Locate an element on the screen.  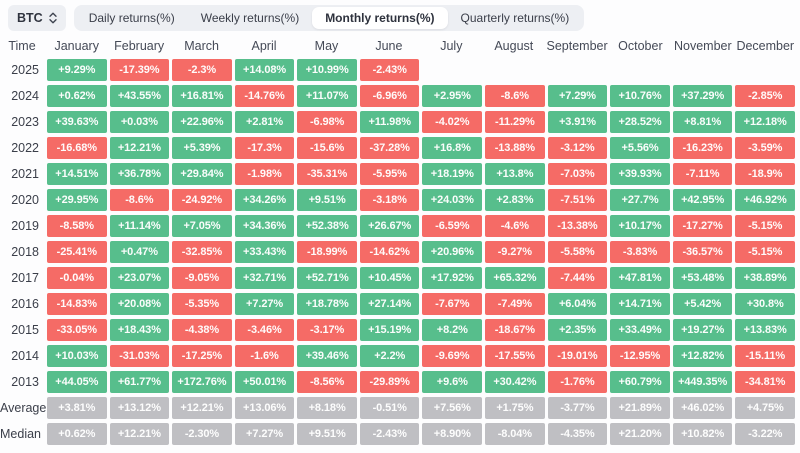
cell-2018-march: -32.85% is located at coordinates (202, 252).